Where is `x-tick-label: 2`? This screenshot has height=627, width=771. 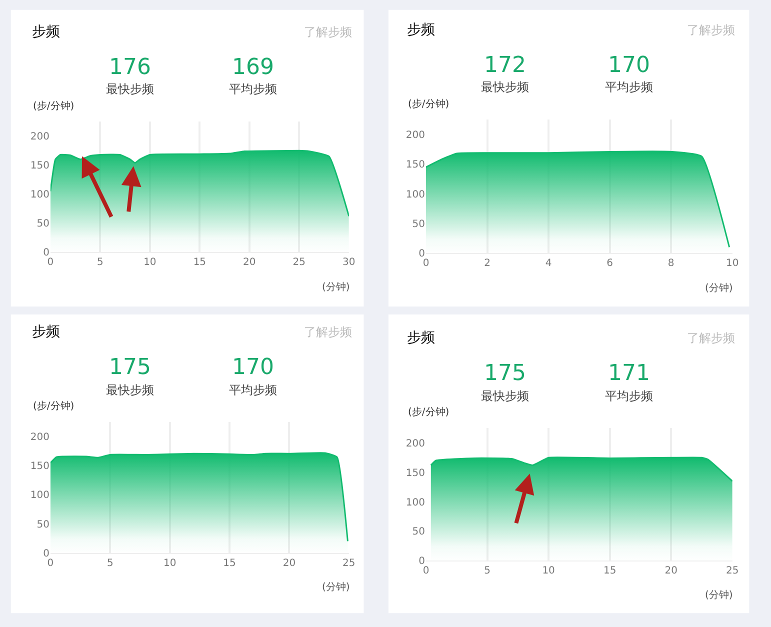 x-tick-label: 2 is located at coordinates (487, 264).